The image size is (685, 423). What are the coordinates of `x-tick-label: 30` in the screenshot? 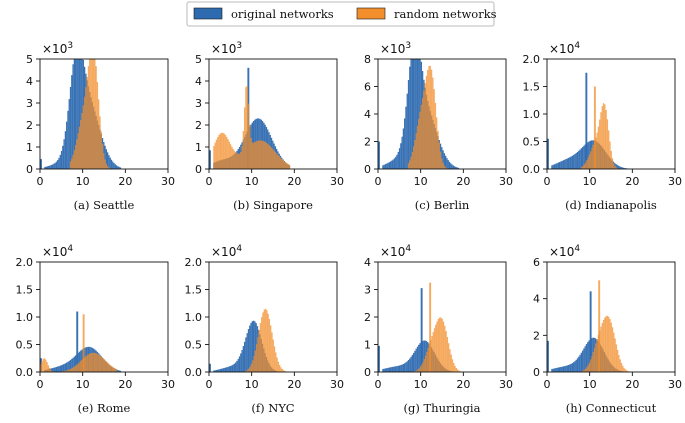 It's located at (168, 384).